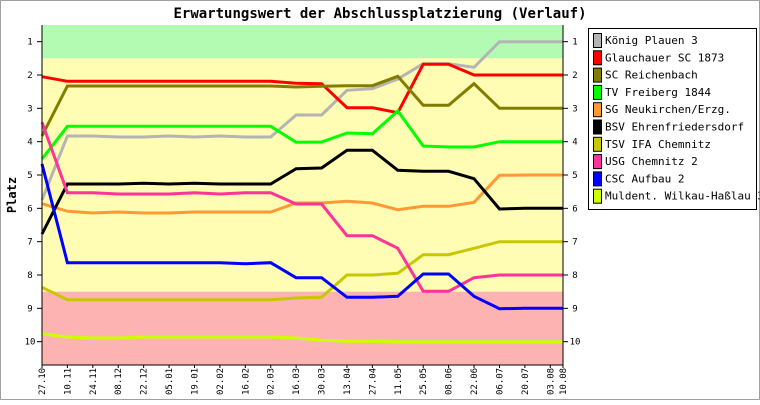  I want to click on y-tick-label-left: 6, so click(29, 209).